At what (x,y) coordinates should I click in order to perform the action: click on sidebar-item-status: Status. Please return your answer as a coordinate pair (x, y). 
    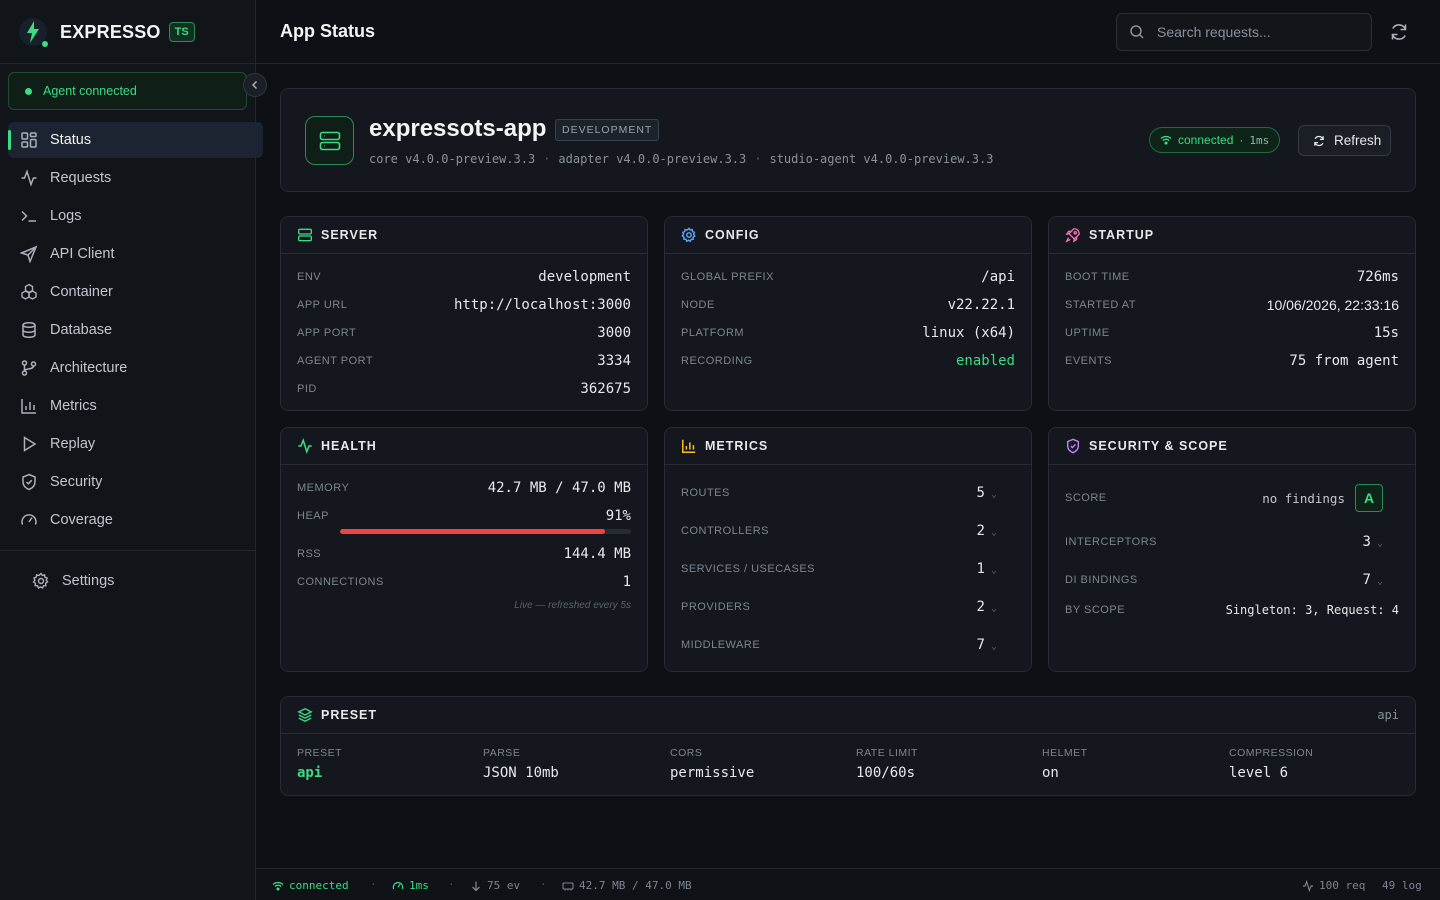
    Looking at the image, I should click on (135, 140).